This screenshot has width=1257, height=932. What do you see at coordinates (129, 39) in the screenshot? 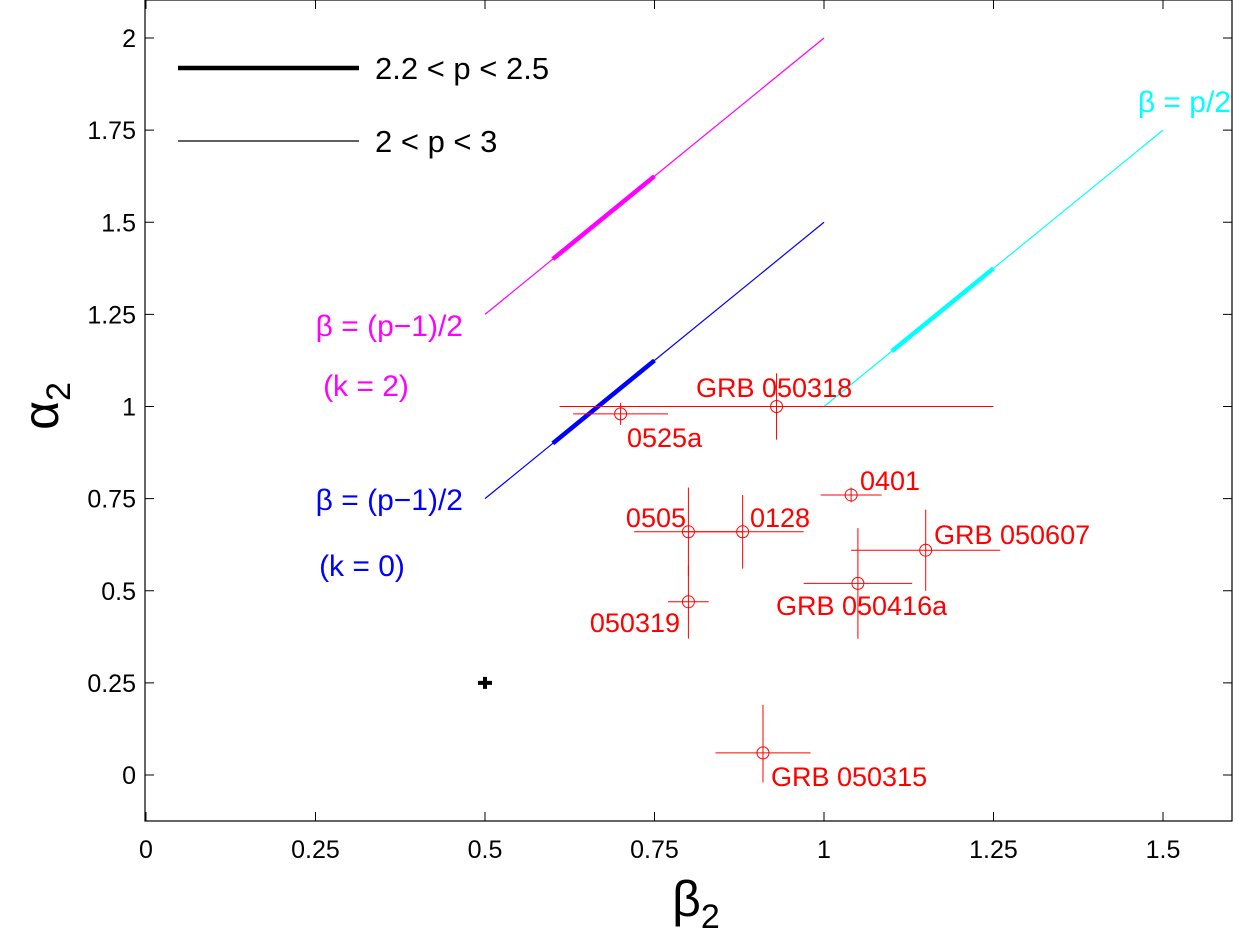
I see `y-tick-label: 2` at bounding box center [129, 39].